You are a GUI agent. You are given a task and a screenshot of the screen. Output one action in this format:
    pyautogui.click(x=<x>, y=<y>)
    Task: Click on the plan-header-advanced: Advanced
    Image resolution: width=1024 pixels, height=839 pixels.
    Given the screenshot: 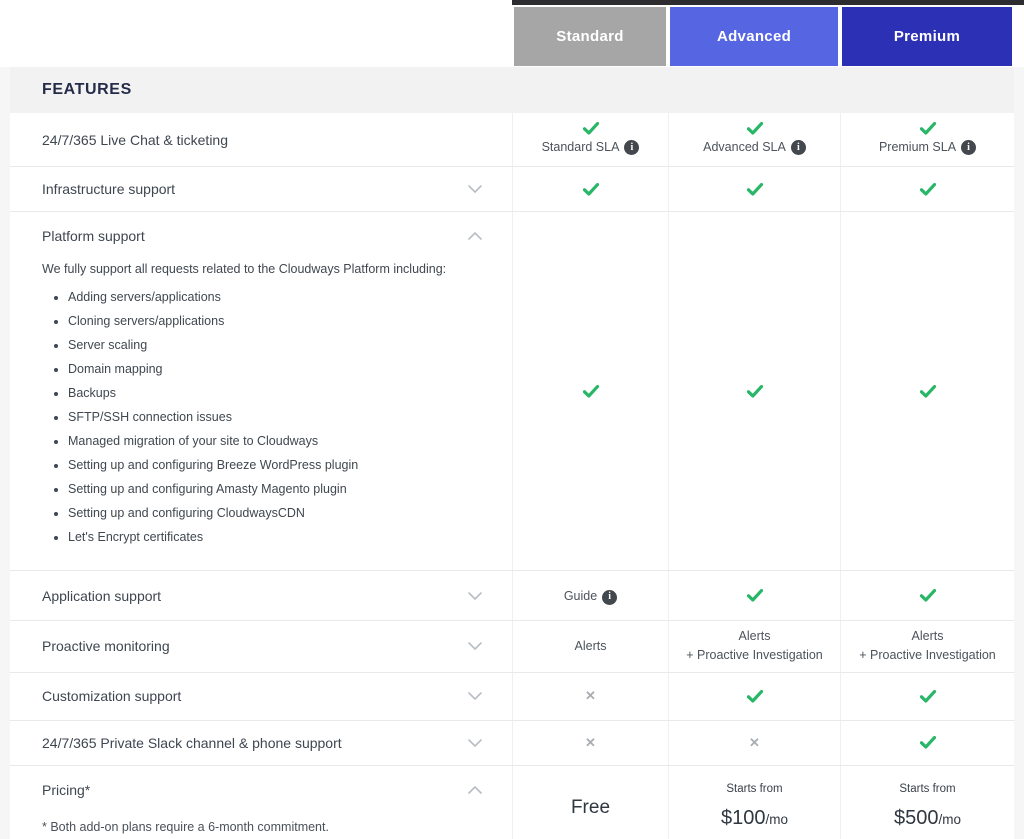 What is the action you would take?
    pyautogui.click(x=754, y=36)
    